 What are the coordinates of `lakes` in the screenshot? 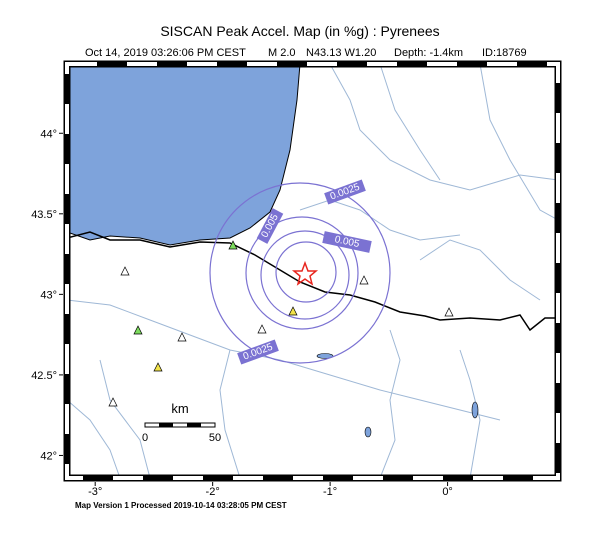 It's located at (397, 395).